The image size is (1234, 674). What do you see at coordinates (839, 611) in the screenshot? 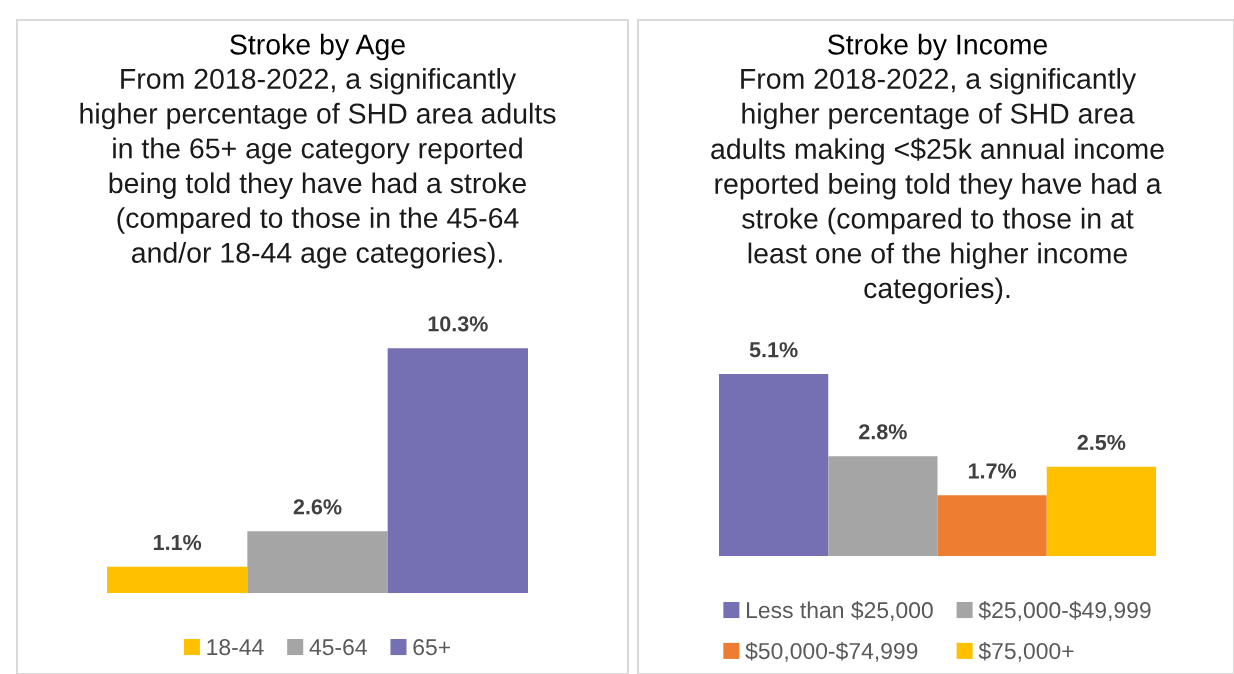
I see `legend-label: Less than $25,000` at bounding box center [839, 611].